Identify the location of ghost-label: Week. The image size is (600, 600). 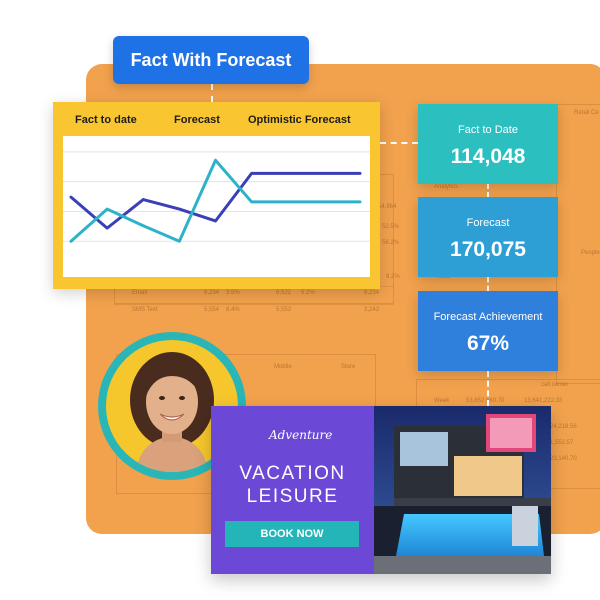
(442, 401).